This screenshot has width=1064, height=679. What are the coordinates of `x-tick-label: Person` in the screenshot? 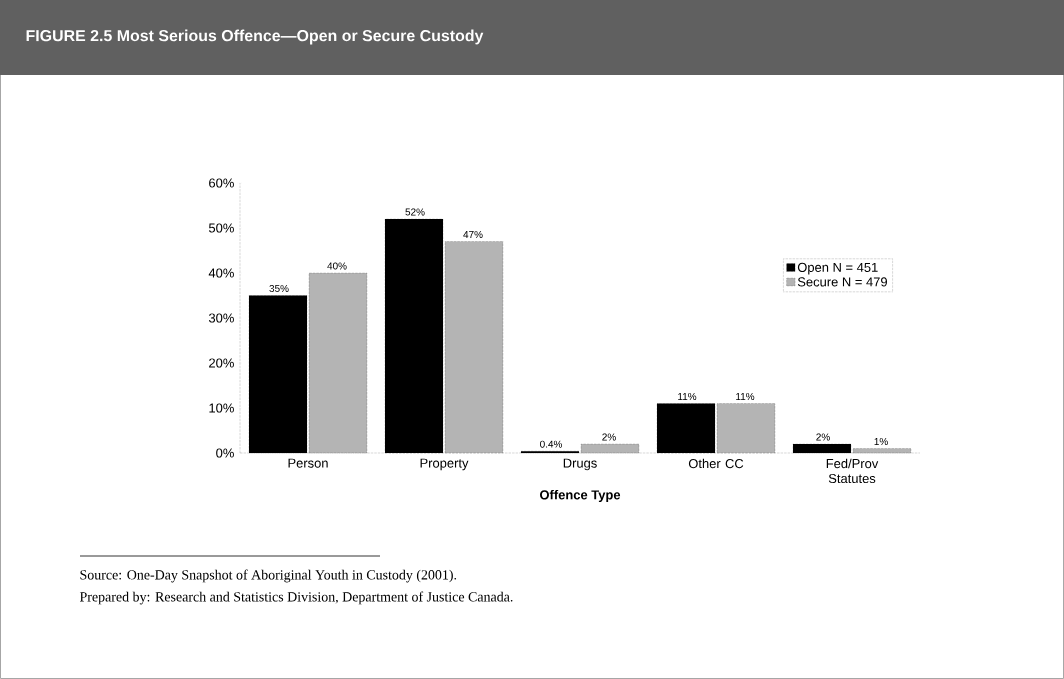 It's located at (308, 463).